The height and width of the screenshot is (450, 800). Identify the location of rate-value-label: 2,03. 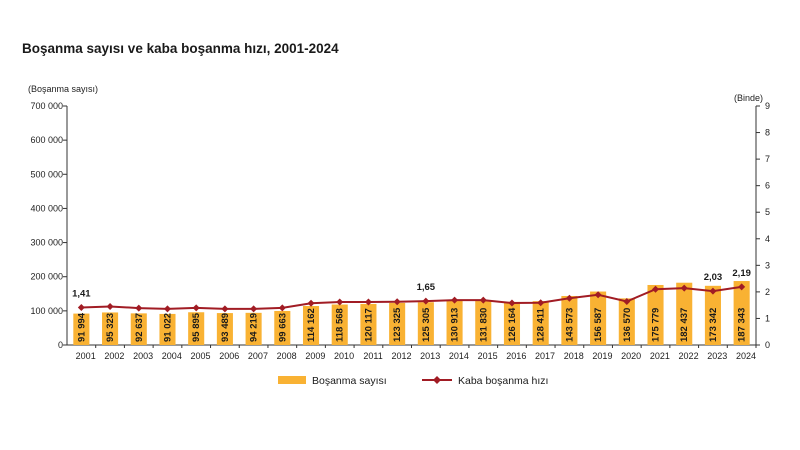
(713, 277).